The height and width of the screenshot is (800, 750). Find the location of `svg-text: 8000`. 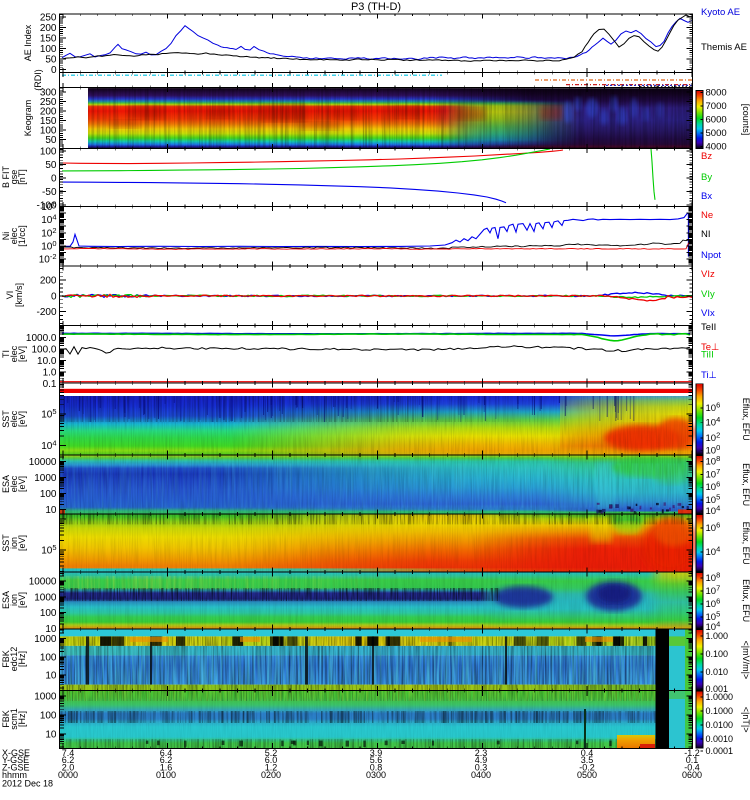

svg-text: 8000 is located at coordinates (716, 93).